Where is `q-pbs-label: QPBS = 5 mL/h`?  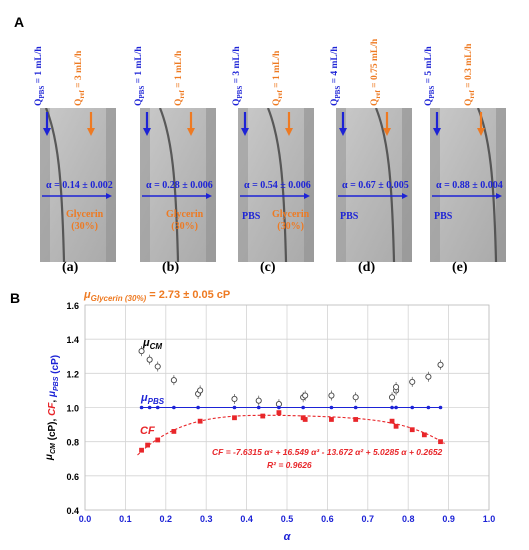
q-pbs-label: QPBS = 5 mL/h is located at coordinates (430, 76).